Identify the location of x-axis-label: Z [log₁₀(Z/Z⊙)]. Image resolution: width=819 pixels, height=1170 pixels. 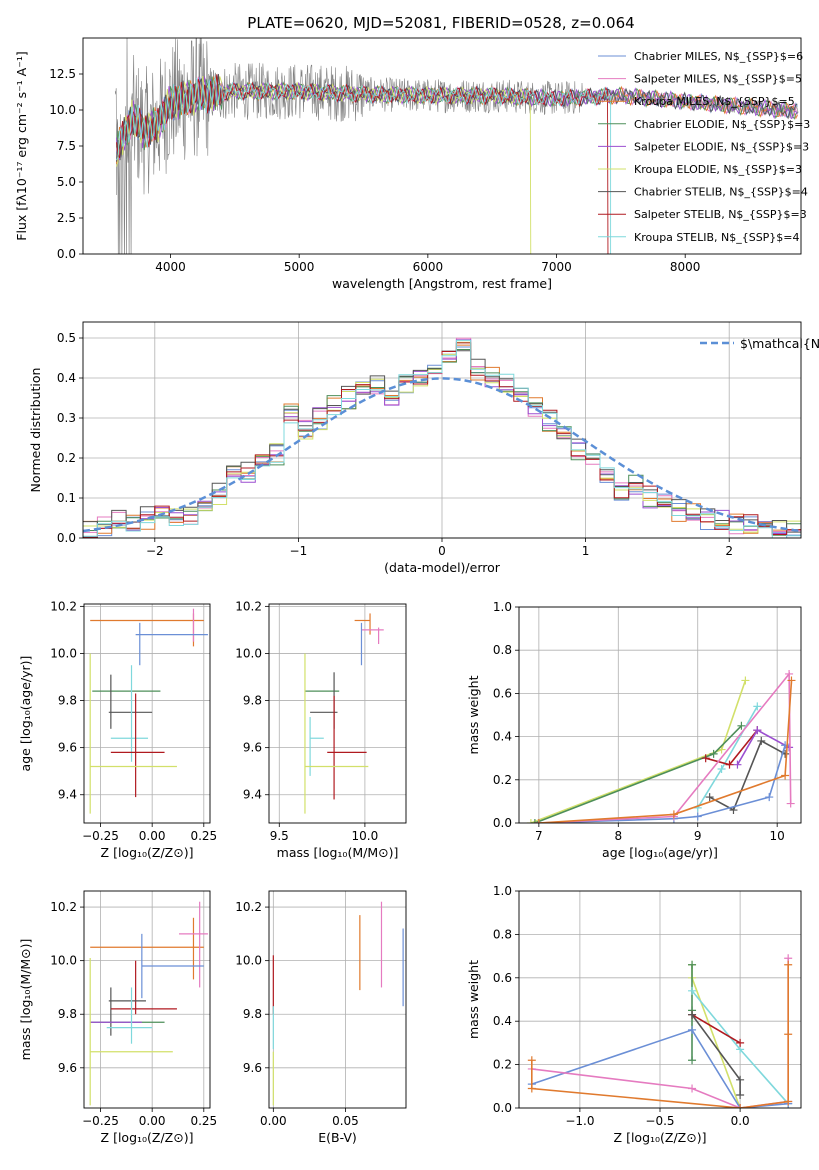
(147, 852).